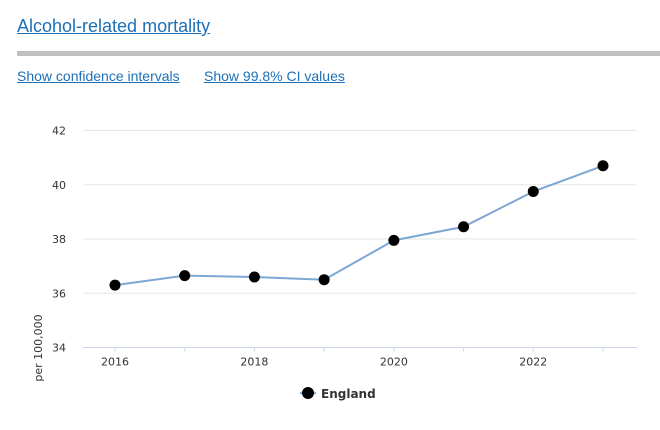 Image resolution: width=660 pixels, height=430 pixels. I want to click on x-tick-label: 2016, so click(115, 362).